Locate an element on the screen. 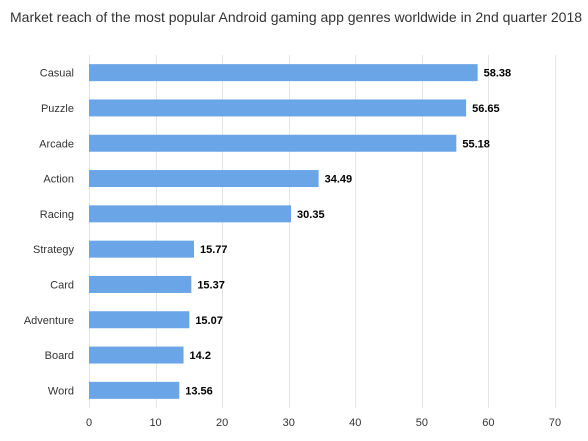 This screenshot has width=588, height=441. data-label: 15.07 is located at coordinates (209, 321).